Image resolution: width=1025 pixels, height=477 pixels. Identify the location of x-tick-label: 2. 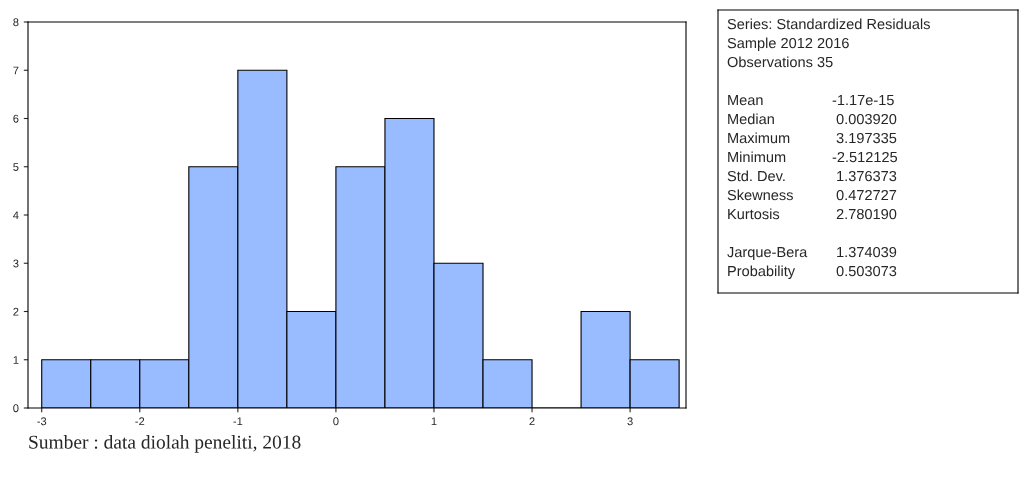
(532, 421).